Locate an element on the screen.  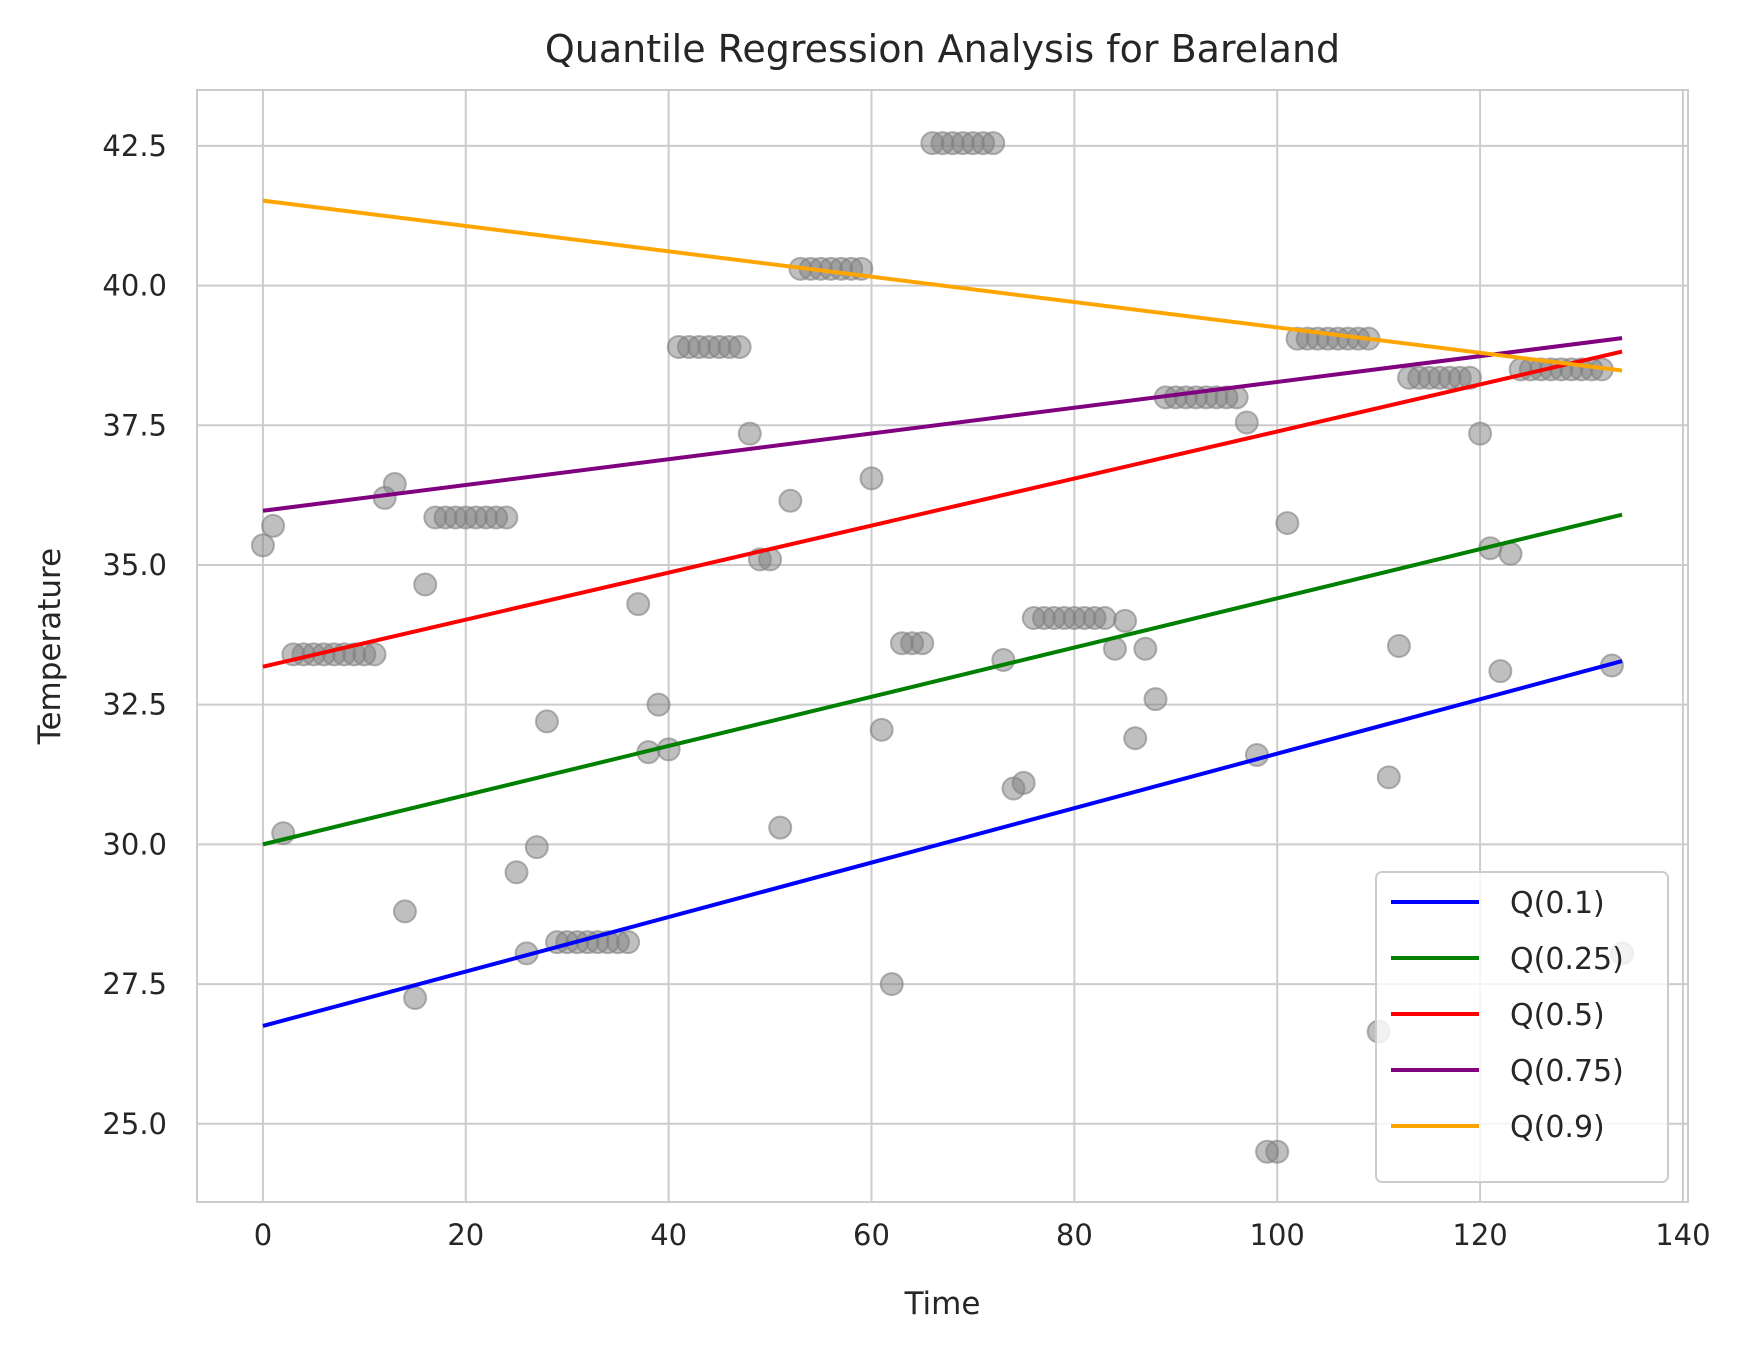
legend-label: Q(0.75) is located at coordinates (1567, 1071).